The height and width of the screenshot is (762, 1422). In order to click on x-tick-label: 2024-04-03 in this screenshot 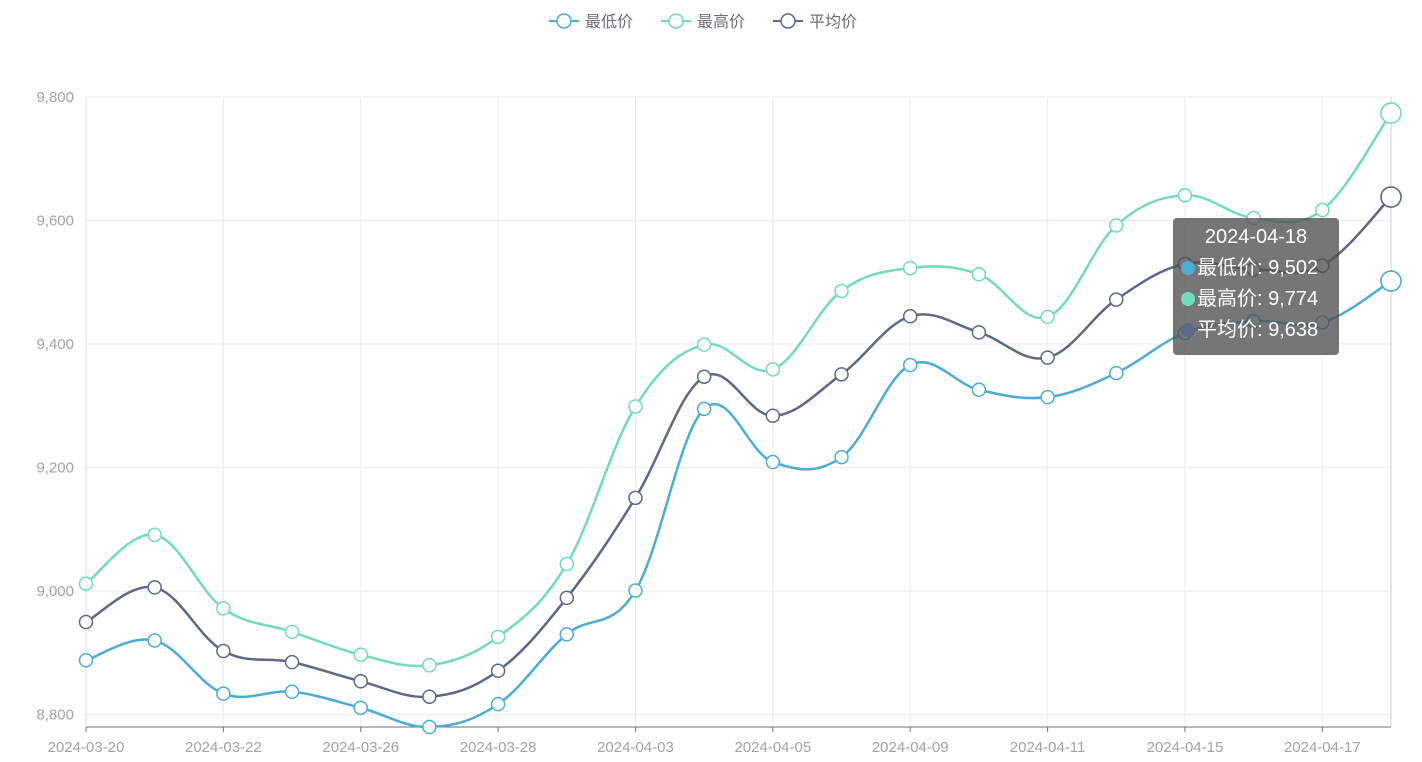, I will do `click(635, 747)`.